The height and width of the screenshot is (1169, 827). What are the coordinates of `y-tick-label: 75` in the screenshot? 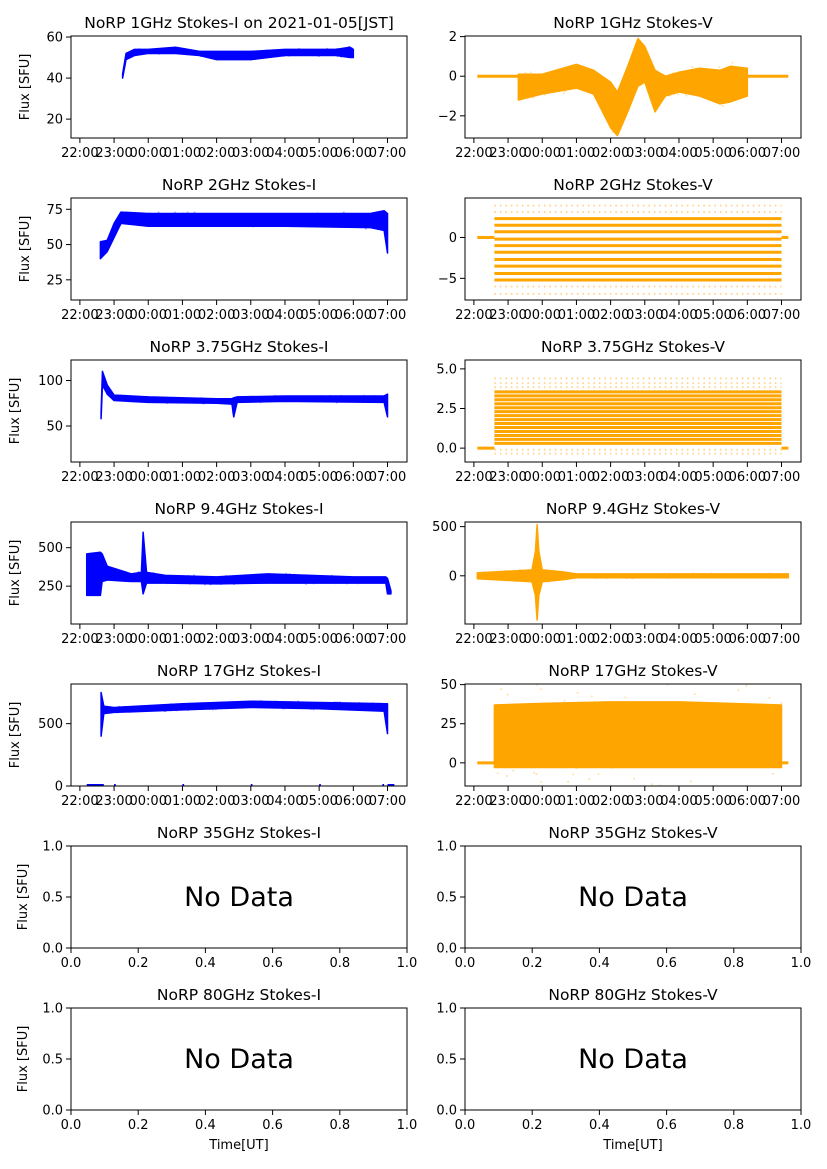 It's located at (54, 210).